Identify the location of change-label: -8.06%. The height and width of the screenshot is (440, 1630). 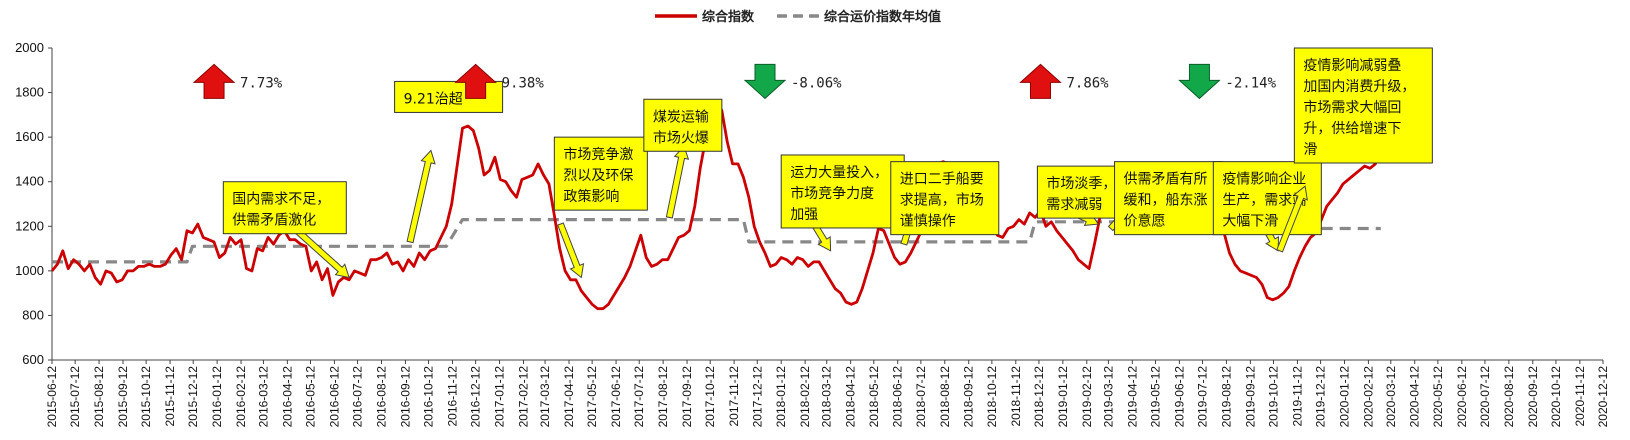
(816, 83).